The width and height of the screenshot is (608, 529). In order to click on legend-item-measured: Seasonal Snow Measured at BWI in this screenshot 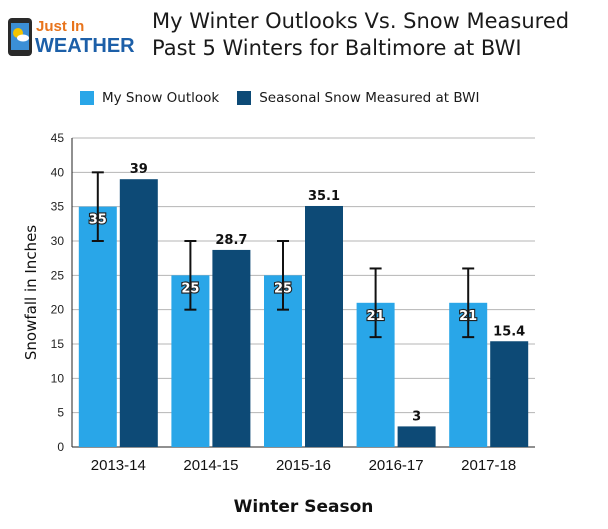, I will do `click(358, 98)`.